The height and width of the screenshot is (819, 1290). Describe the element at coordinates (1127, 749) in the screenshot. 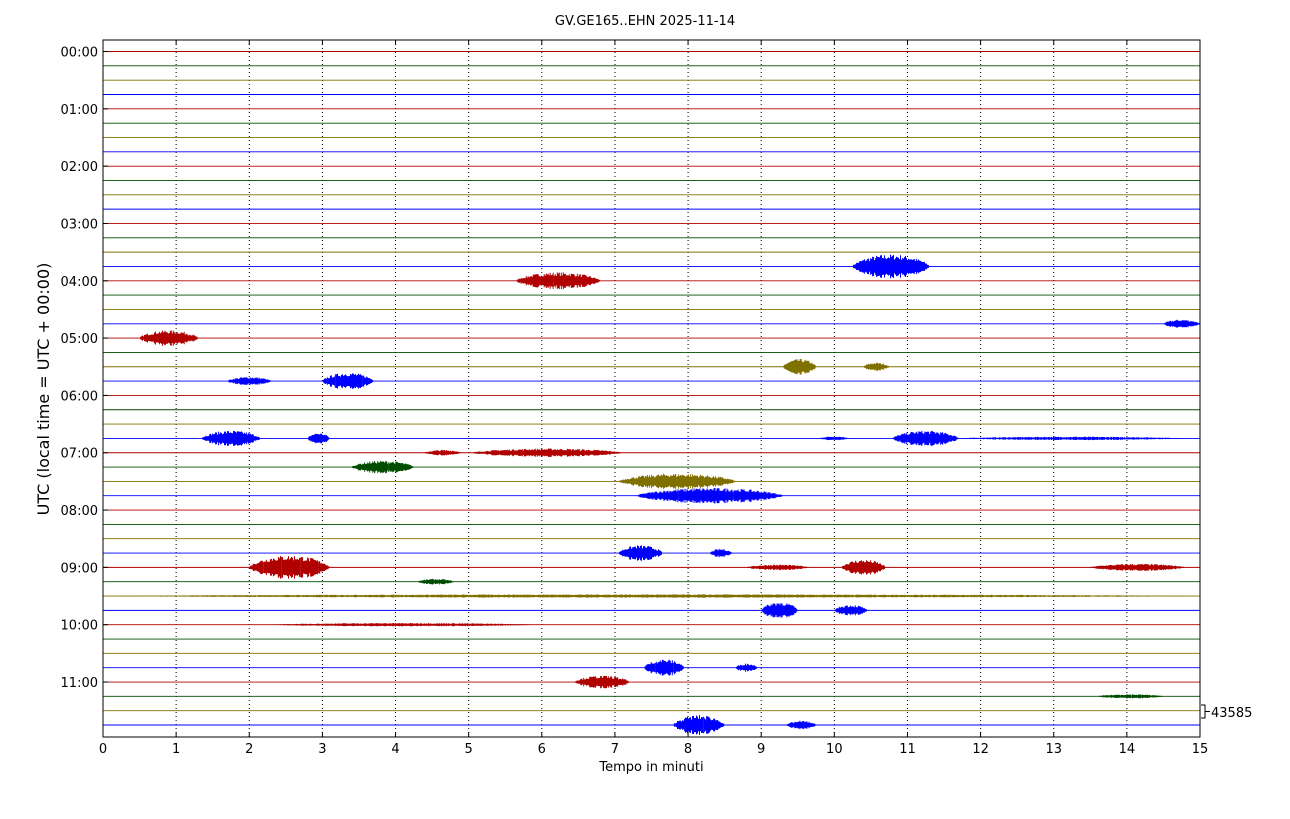

I see `x-tick-label: 14` at that location.